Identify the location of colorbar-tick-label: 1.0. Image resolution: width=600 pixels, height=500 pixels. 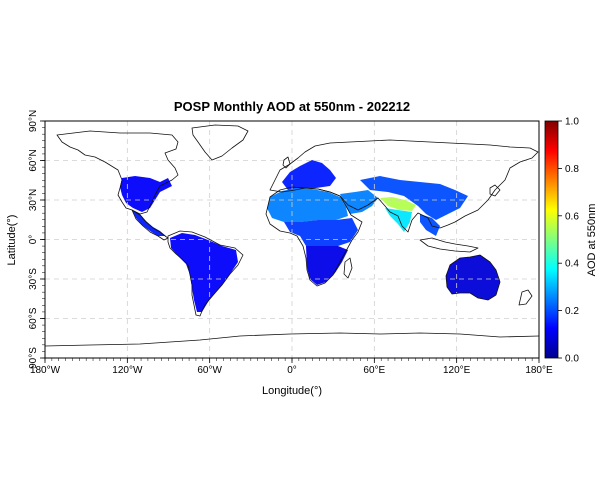
(572, 122).